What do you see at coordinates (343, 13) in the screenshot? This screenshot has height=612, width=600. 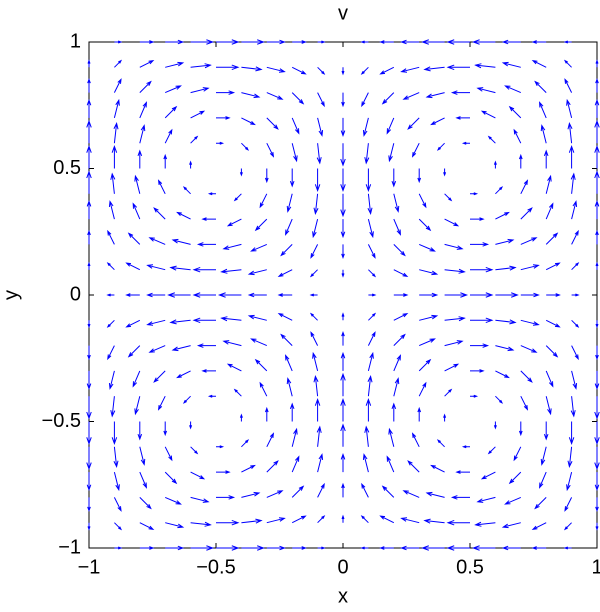 I see `chart-title: v` at bounding box center [343, 13].